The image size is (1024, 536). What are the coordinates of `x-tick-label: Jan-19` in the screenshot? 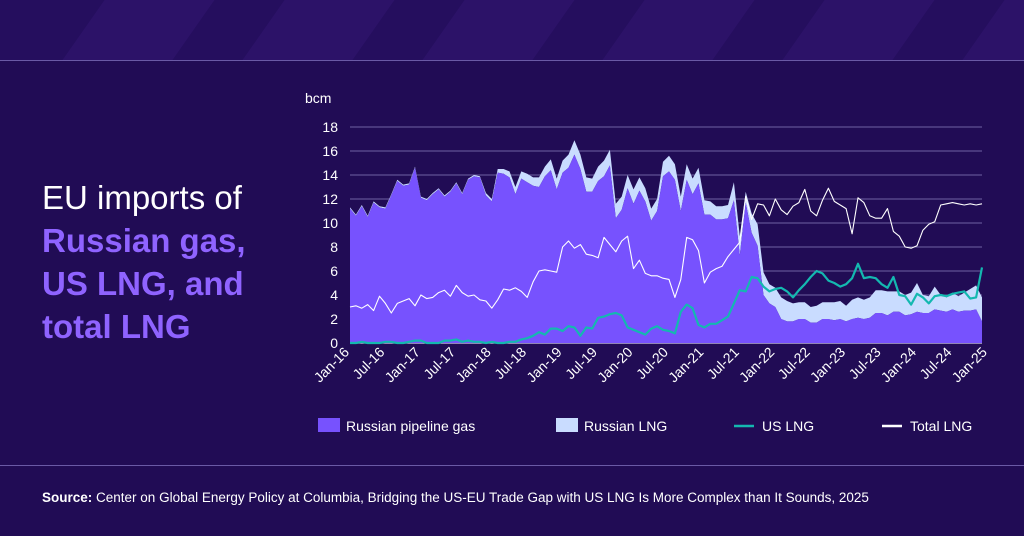 It's located at (544, 365).